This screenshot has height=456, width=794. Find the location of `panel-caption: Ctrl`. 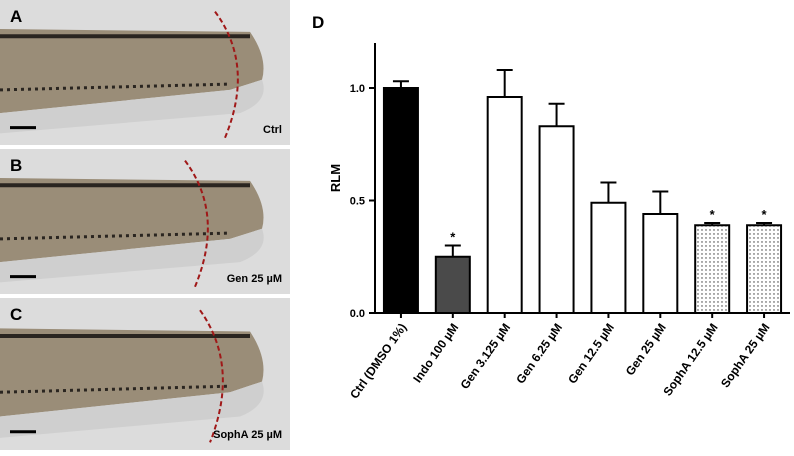

panel-caption: Ctrl is located at coordinates (272, 130).